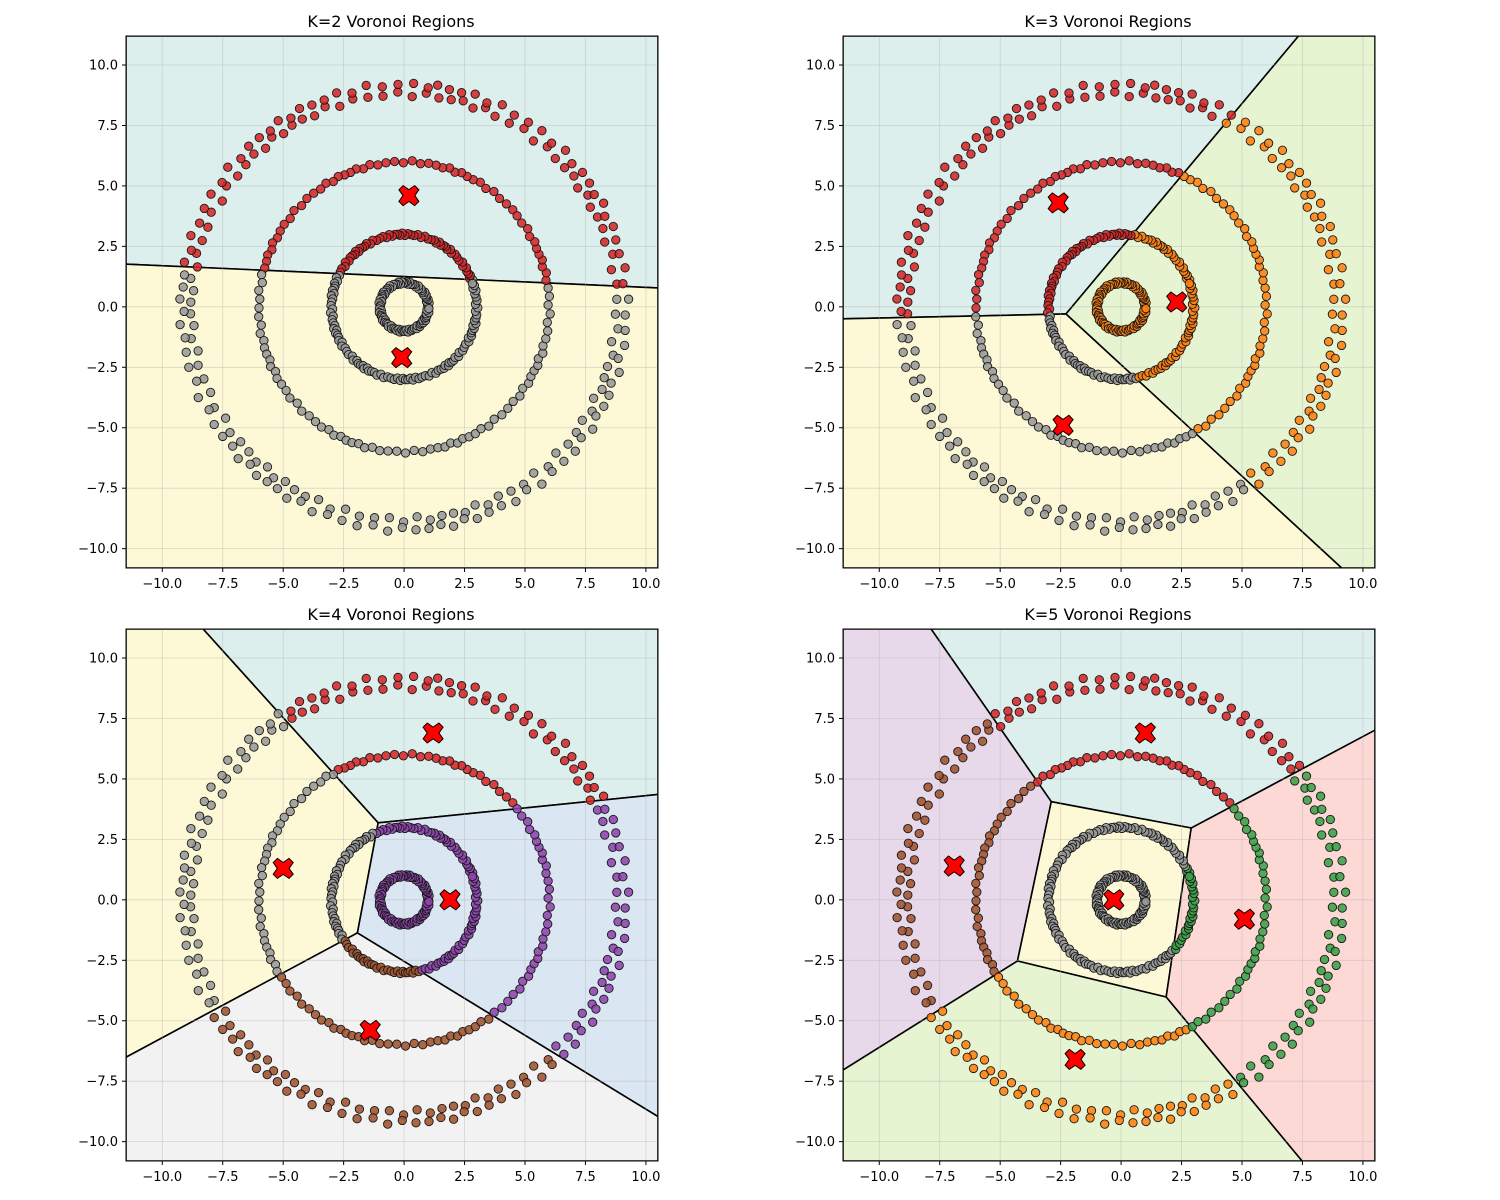 Image resolution: width=1500 pixels, height=1200 pixels. What do you see at coordinates (1107, 614) in the screenshot?
I see `panel-title: K=5 Voronoi Regions` at bounding box center [1107, 614].